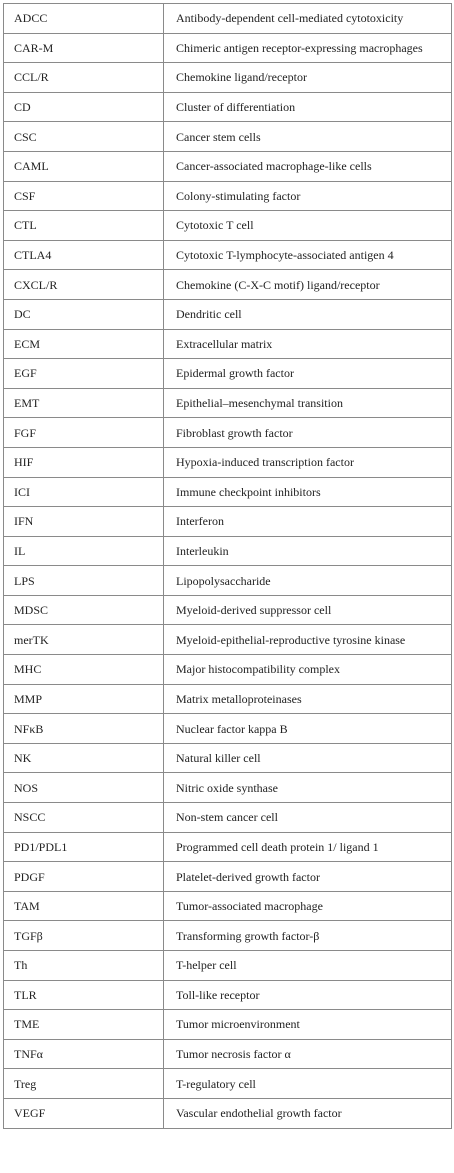  Describe the element at coordinates (307, 344) in the screenshot. I see `definition-cell: Extracellular matrix` at that location.